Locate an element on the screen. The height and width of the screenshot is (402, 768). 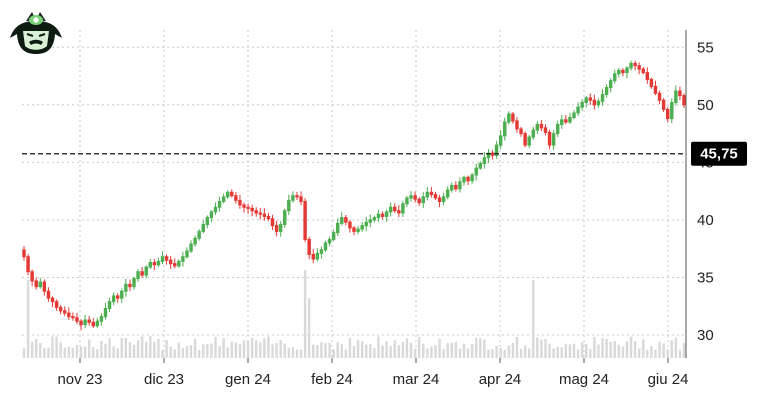
x-tick-label: mag 24 is located at coordinates (584, 379).